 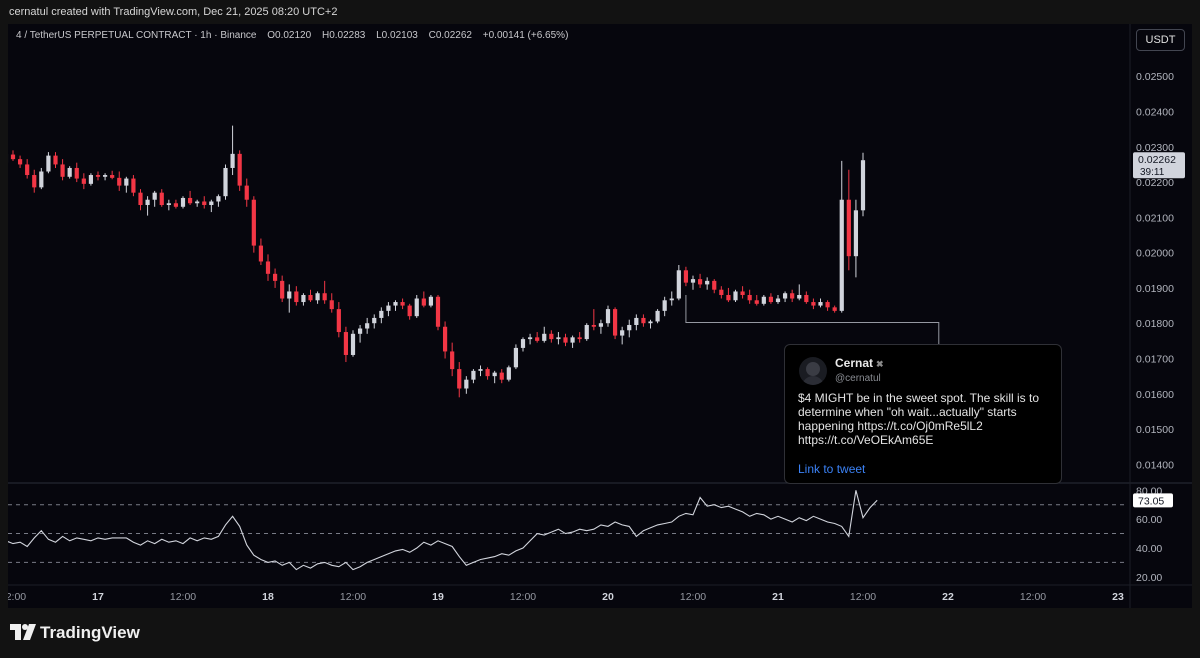 I want to click on rsi-line, so click(x=443, y=530).